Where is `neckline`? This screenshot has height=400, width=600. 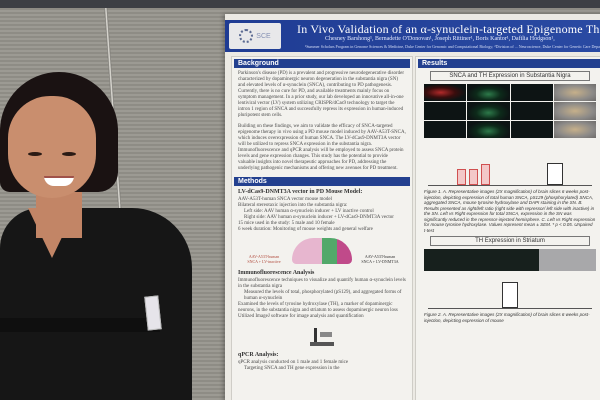
neckline is located at coordinates (52, 233).